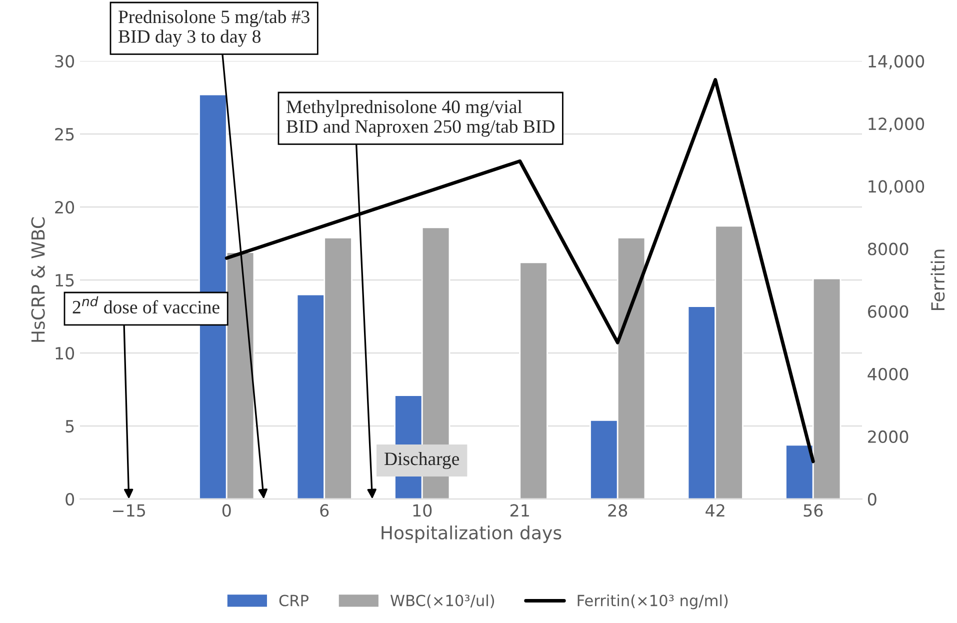 This screenshot has height=623, width=957. I want to click on y2-tick-label: 4000, so click(888, 374).